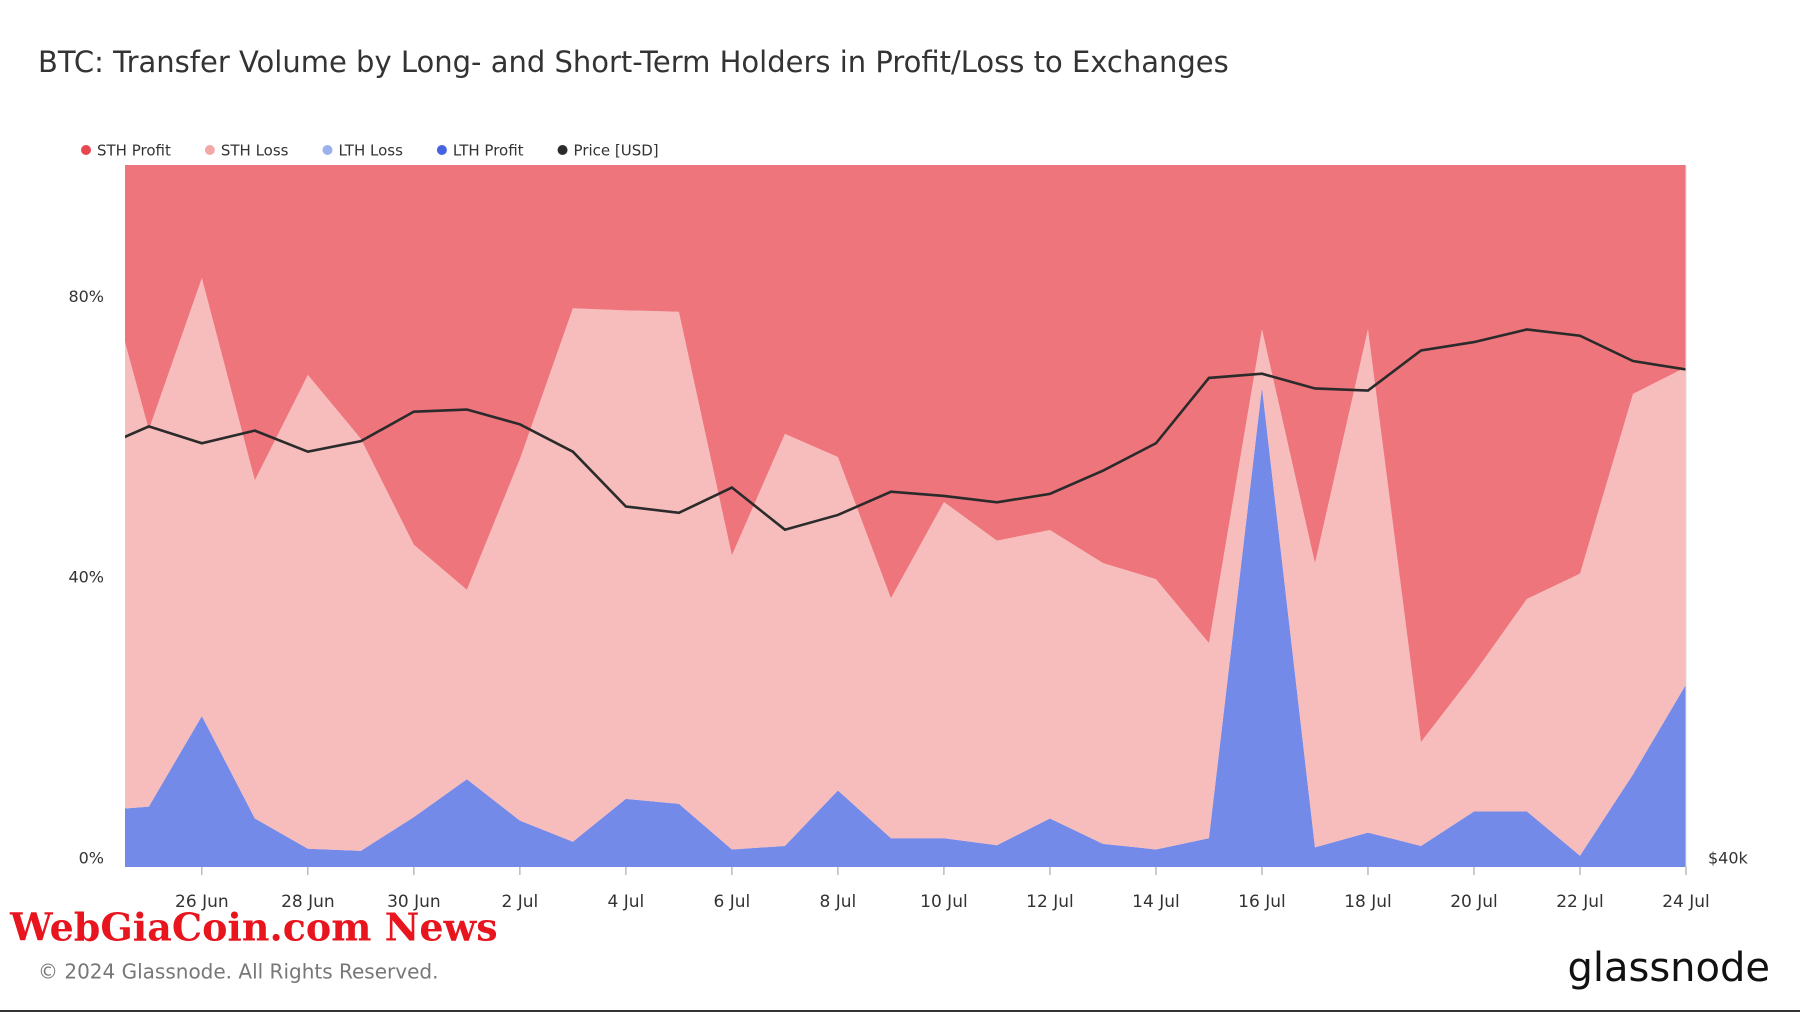 The image size is (1800, 1013). What do you see at coordinates (1580, 902) in the screenshot?
I see `x-tick-label: 22 Jul` at bounding box center [1580, 902].